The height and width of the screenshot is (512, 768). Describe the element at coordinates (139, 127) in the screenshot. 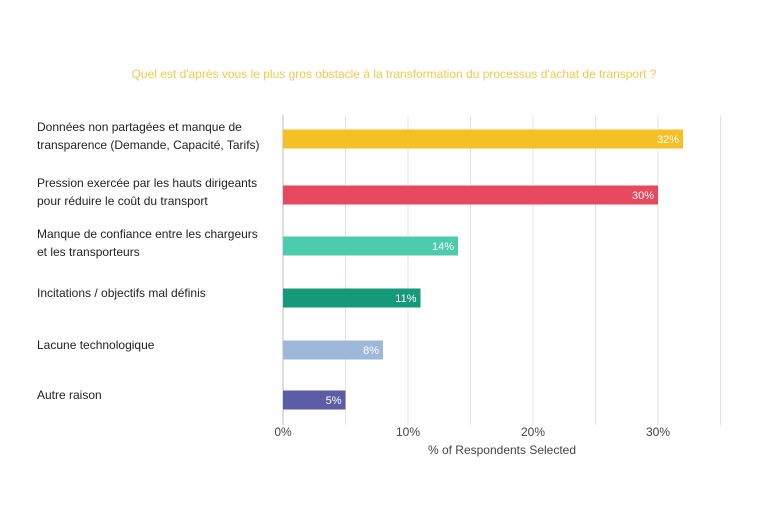

I see `category-label: Données non partagées et manque de` at that location.